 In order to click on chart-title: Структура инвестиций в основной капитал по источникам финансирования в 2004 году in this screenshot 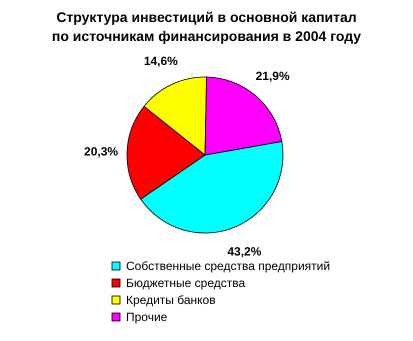, I will do `click(207, 26)`.